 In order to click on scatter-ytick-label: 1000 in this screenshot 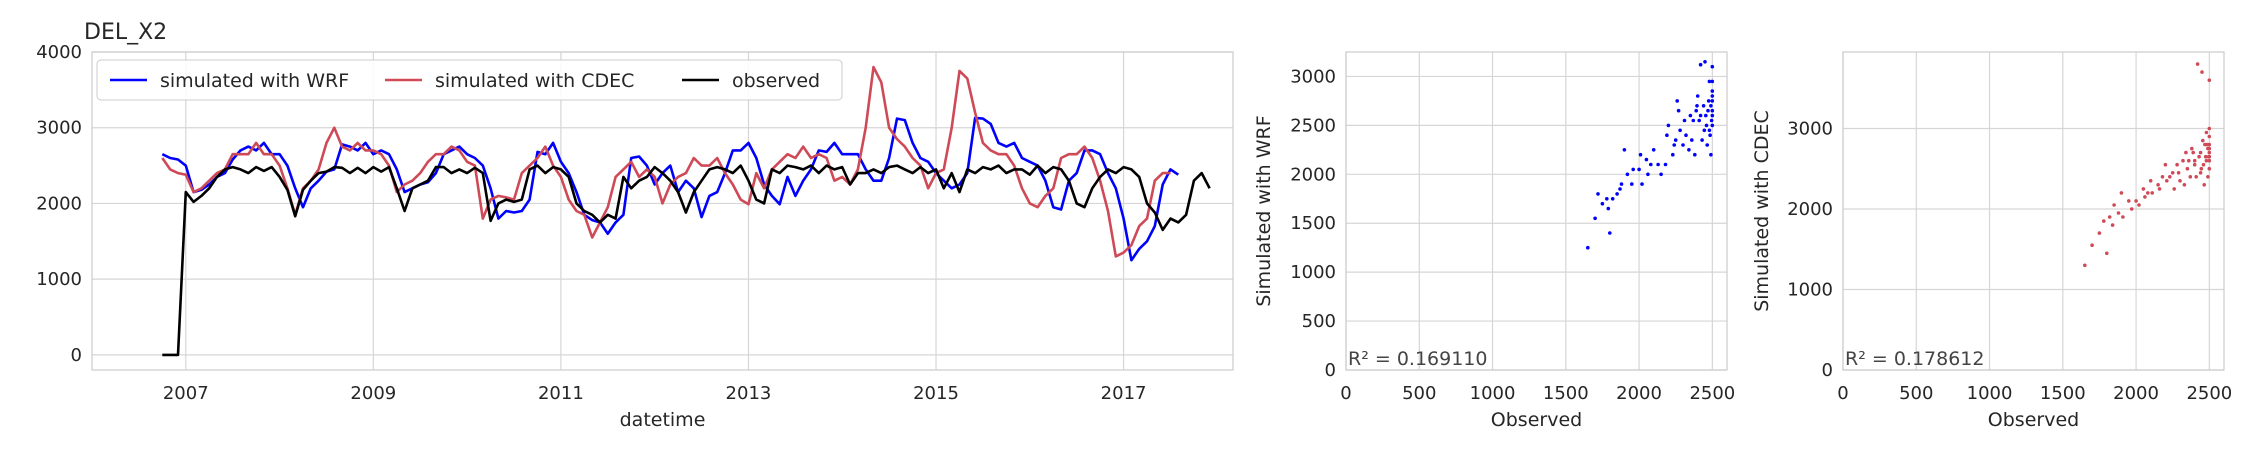, I will do `click(1313, 272)`.